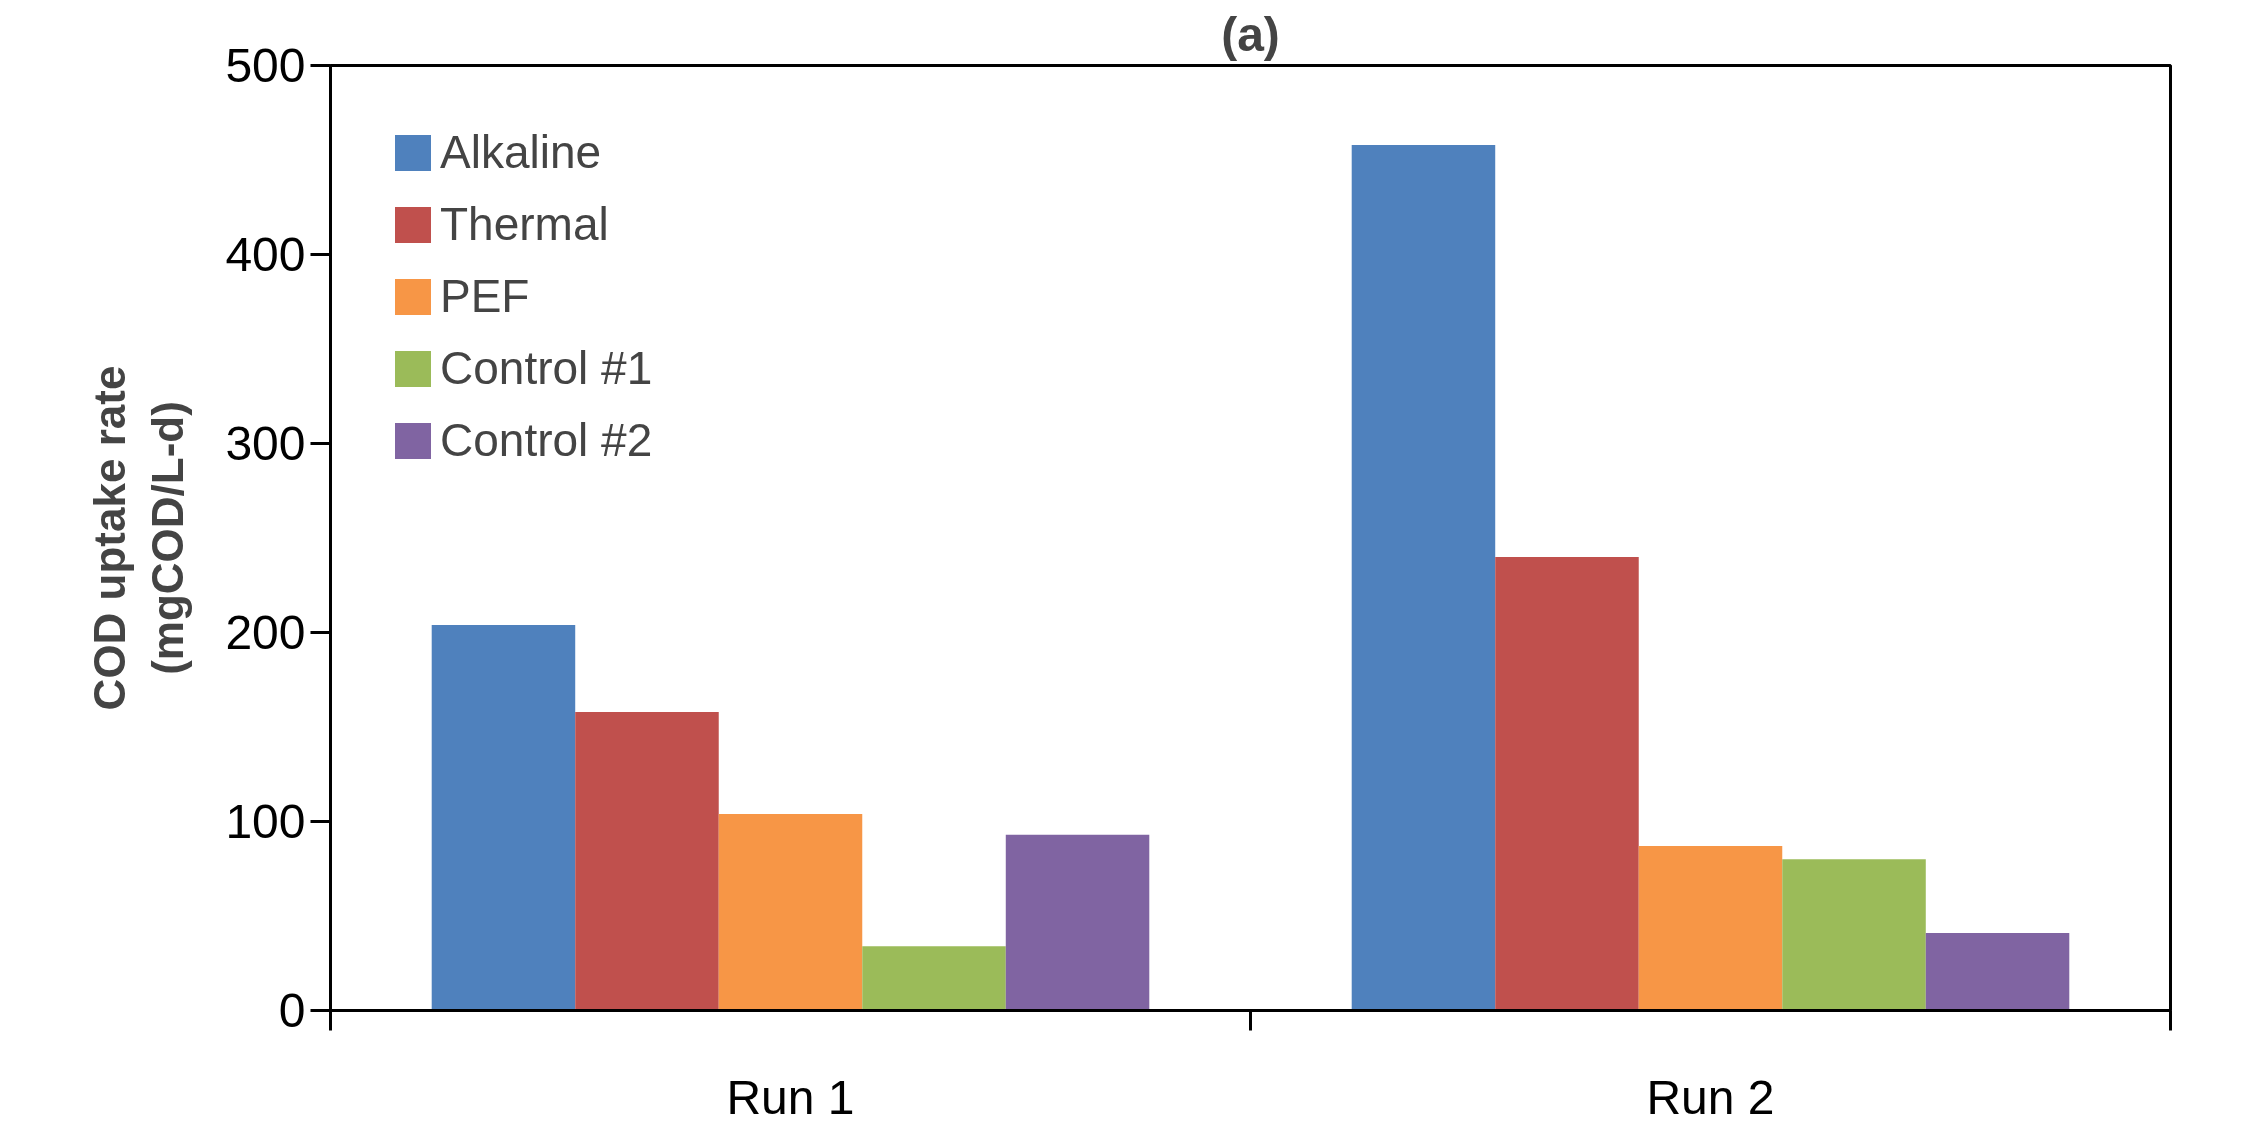 The image size is (2241, 1148). I want to click on x-tick-label: Run 2, so click(1710, 1097).